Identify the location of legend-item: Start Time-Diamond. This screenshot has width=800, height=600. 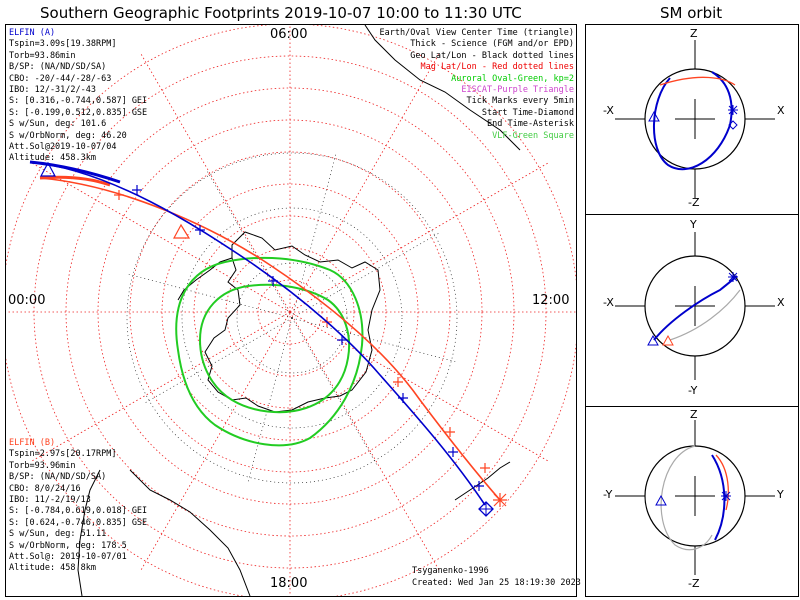
(527, 112).